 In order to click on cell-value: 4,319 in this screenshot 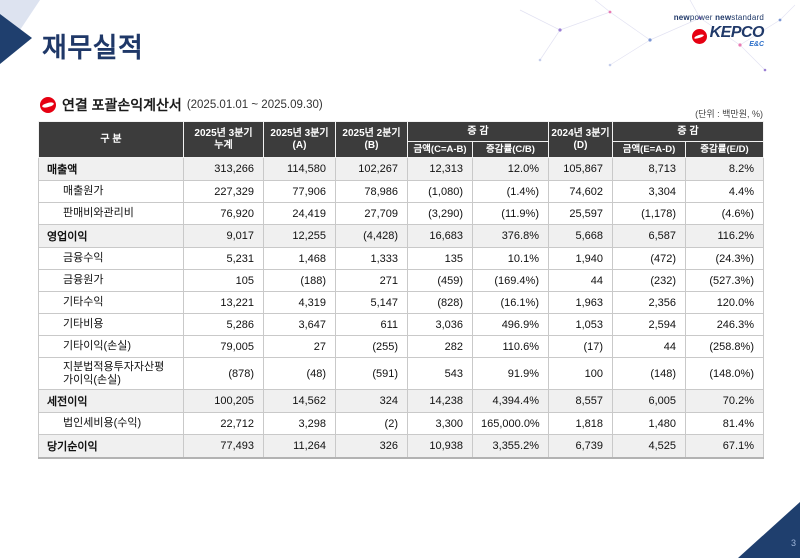, I will do `click(299, 302)`.